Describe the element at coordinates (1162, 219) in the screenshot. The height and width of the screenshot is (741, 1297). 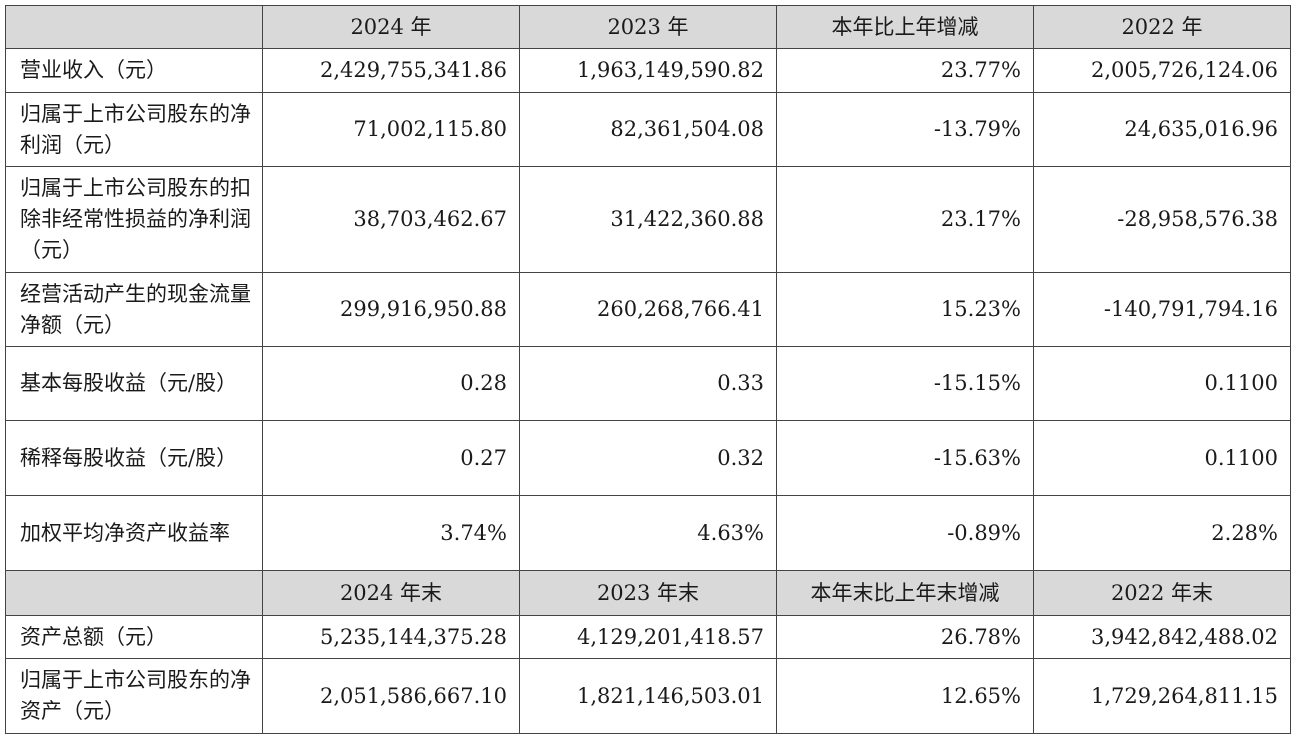
I see `cell-value: -28,958,576.38` at that location.